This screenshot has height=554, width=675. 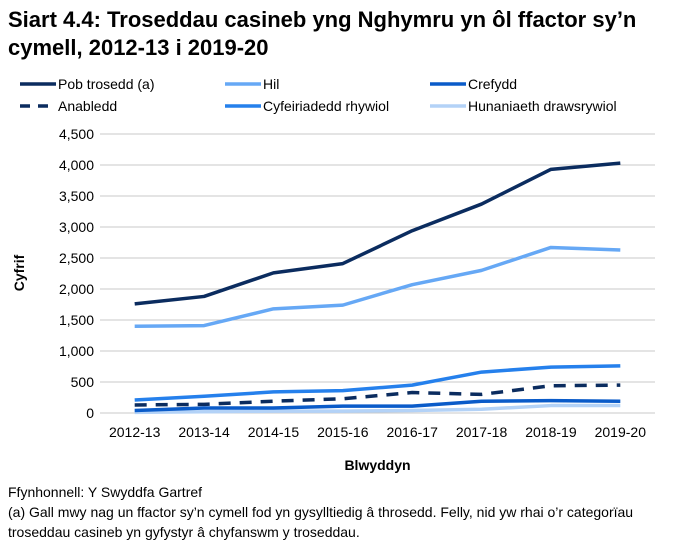 I want to click on y-tick-label: 4,500, so click(x=76, y=134).